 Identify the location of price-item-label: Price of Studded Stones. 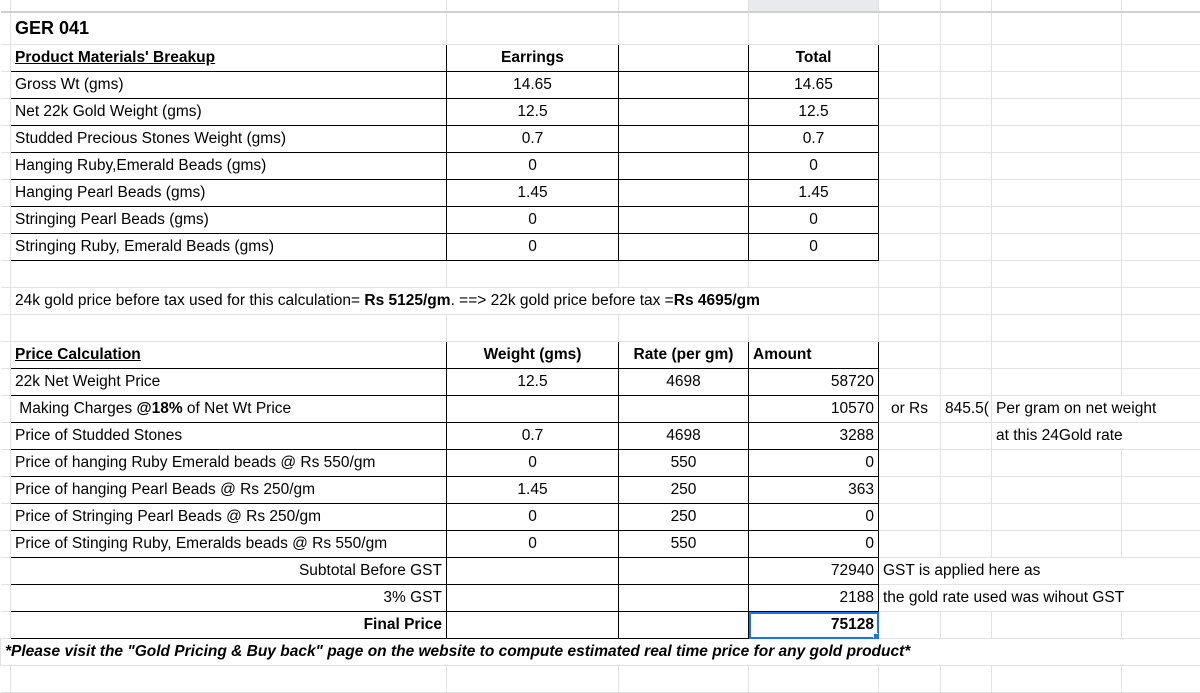
(229, 436).